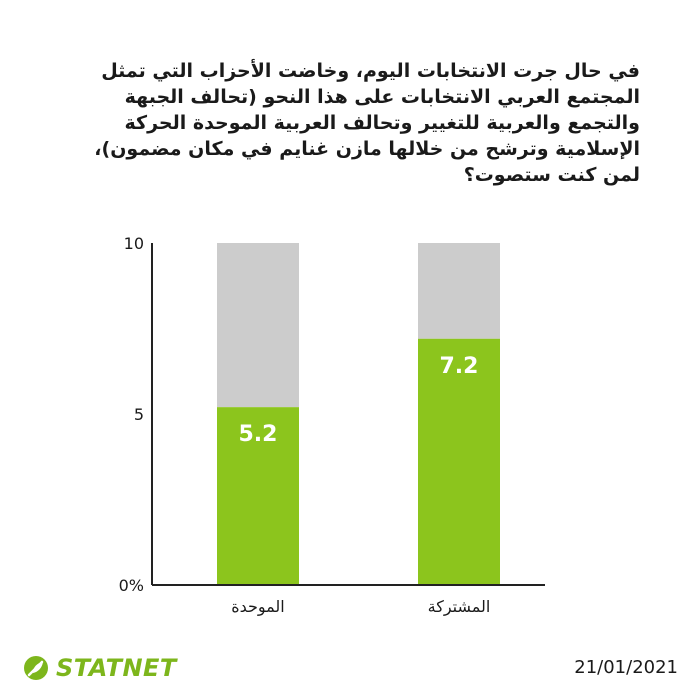 The height and width of the screenshot is (700, 700). I want to click on statnet-logo: STATNET, so click(99, 668).